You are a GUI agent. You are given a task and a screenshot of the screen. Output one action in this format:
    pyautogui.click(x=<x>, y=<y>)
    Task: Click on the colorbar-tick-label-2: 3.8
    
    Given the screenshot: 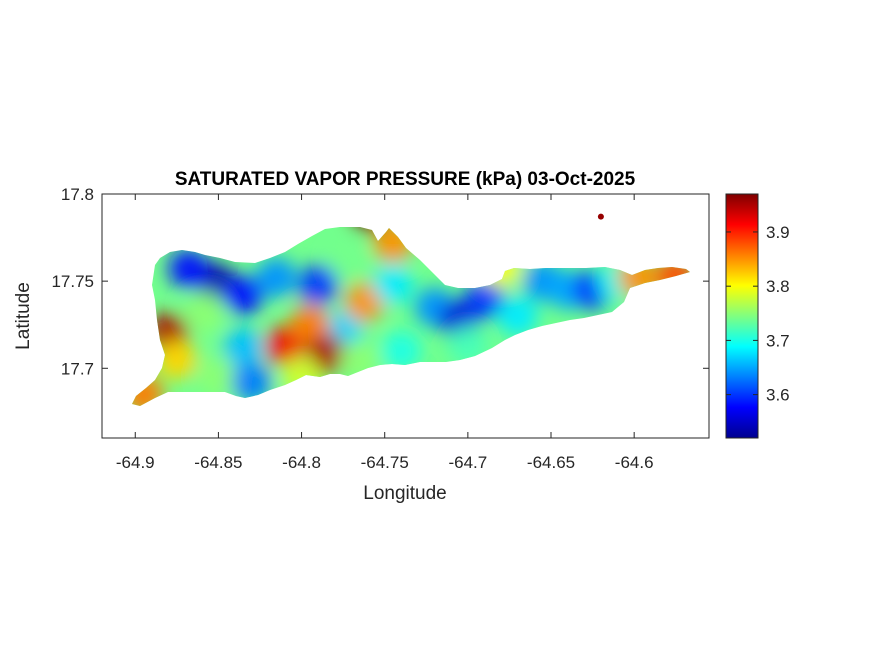 What is the action you would take?
    pyautogui.click(x=778, y=286)
    